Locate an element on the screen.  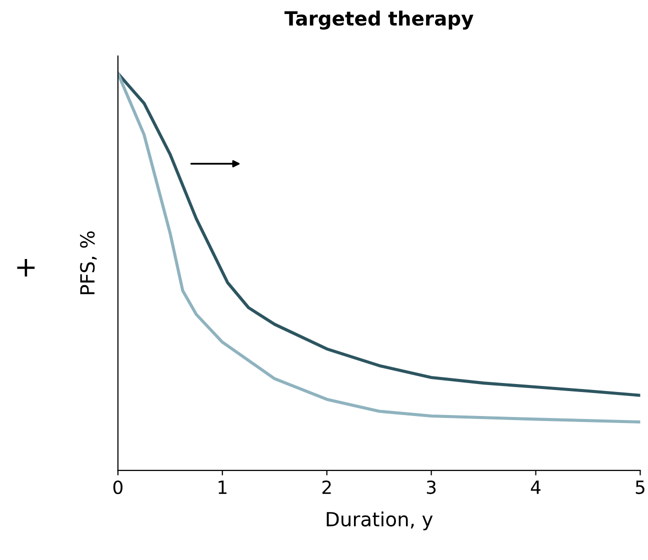
x-tick-label: 0 is located at coordinates (117, 487).